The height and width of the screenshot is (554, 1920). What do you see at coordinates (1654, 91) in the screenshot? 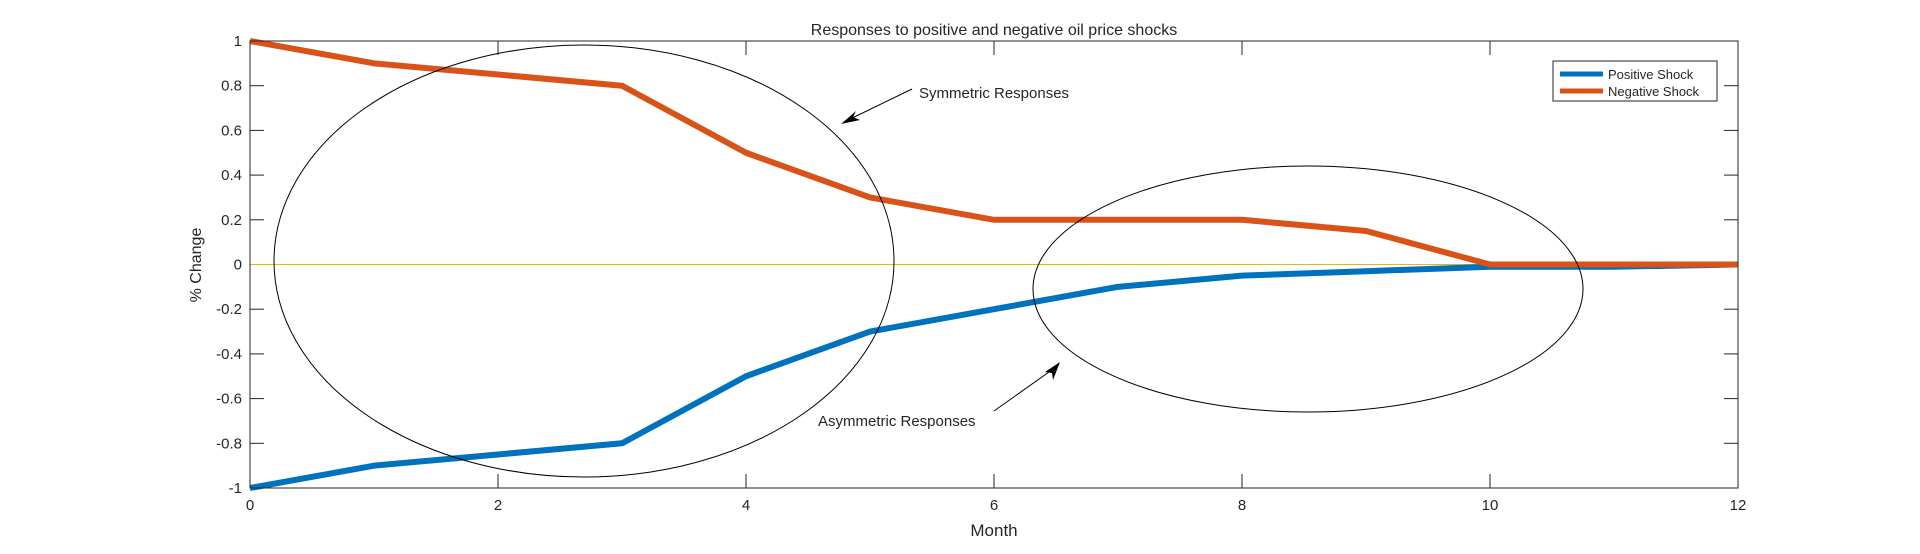
I see `legend-label-negative: Negative Shock` at bounding box center [1654, 91].